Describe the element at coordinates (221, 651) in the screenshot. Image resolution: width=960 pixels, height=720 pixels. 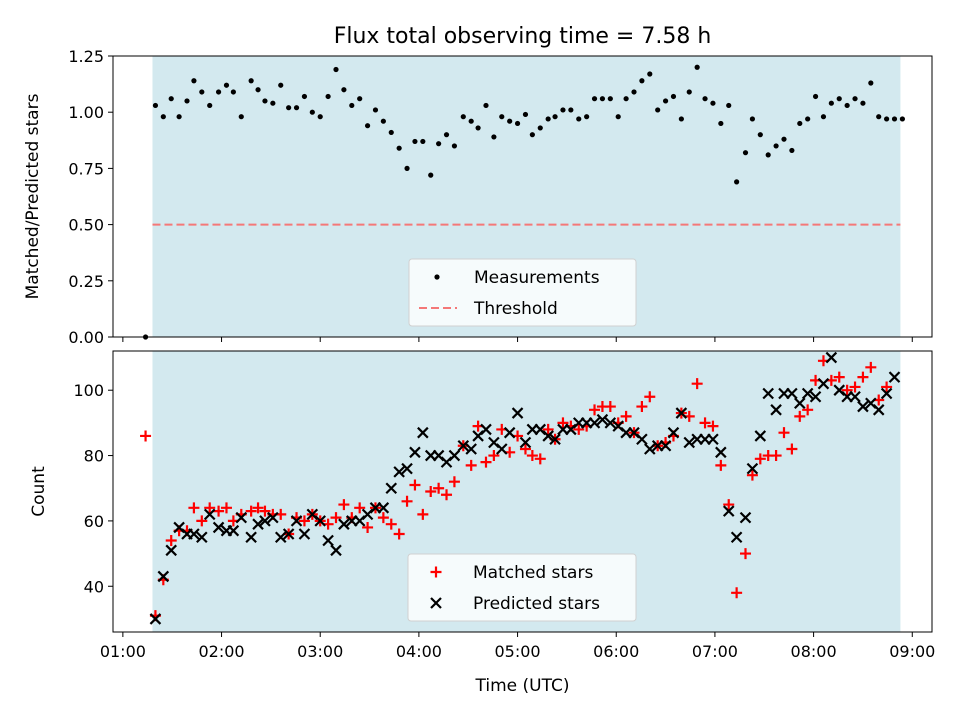
I see `x-tick-label: 02:00` at that location.